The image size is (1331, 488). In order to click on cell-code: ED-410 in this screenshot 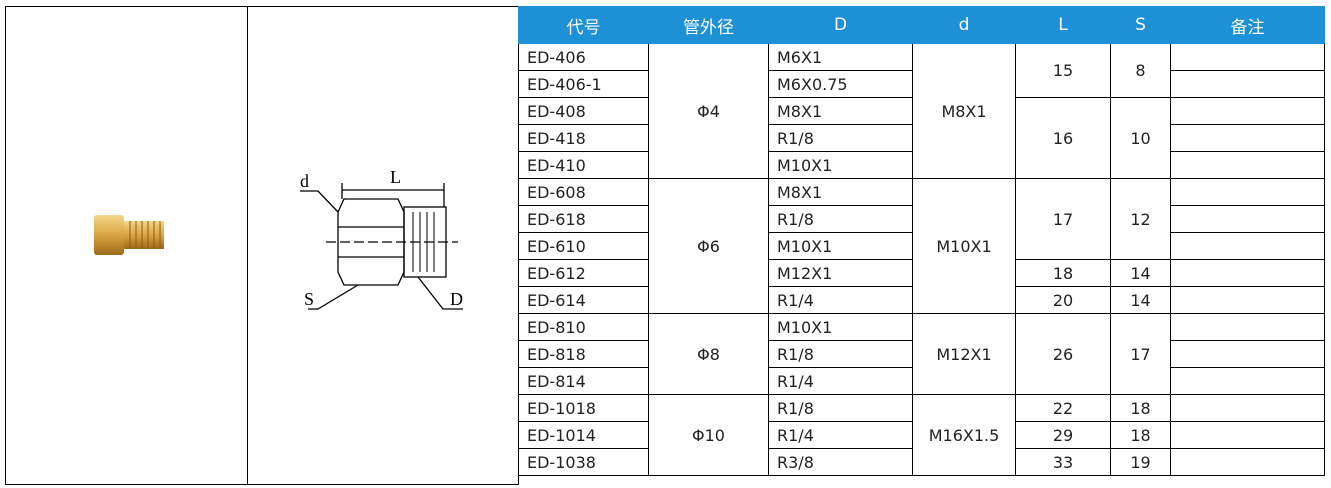, I will do `click(583, 165)`.